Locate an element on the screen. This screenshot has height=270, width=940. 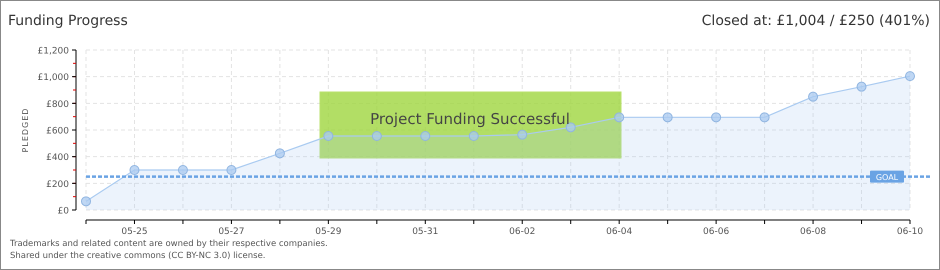
y-tick-label: £200 is located at coordinates (58, 185).